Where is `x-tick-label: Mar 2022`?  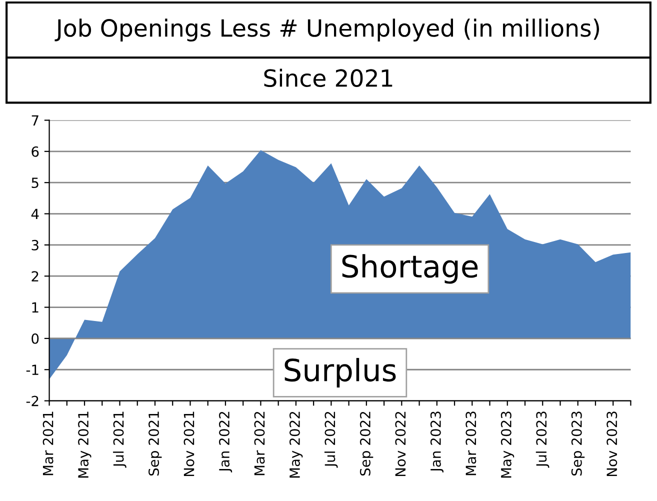
x-tick-label: Mar 2022 is located at coordinates (259, 444).